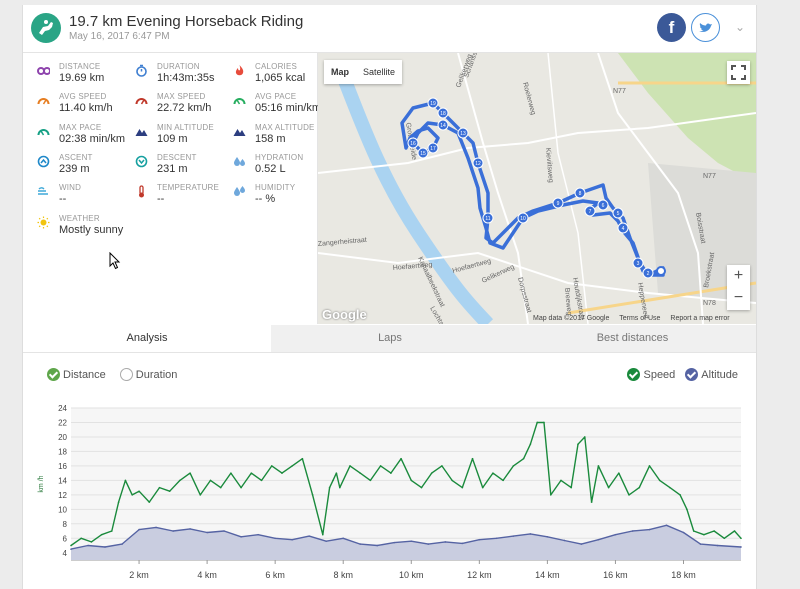 This screenshot has width=800, height=589. What do you see at coordinates (671, 27) in the screenshot?
I see `facebook-share-button: f` at bounding box center [671, 27].